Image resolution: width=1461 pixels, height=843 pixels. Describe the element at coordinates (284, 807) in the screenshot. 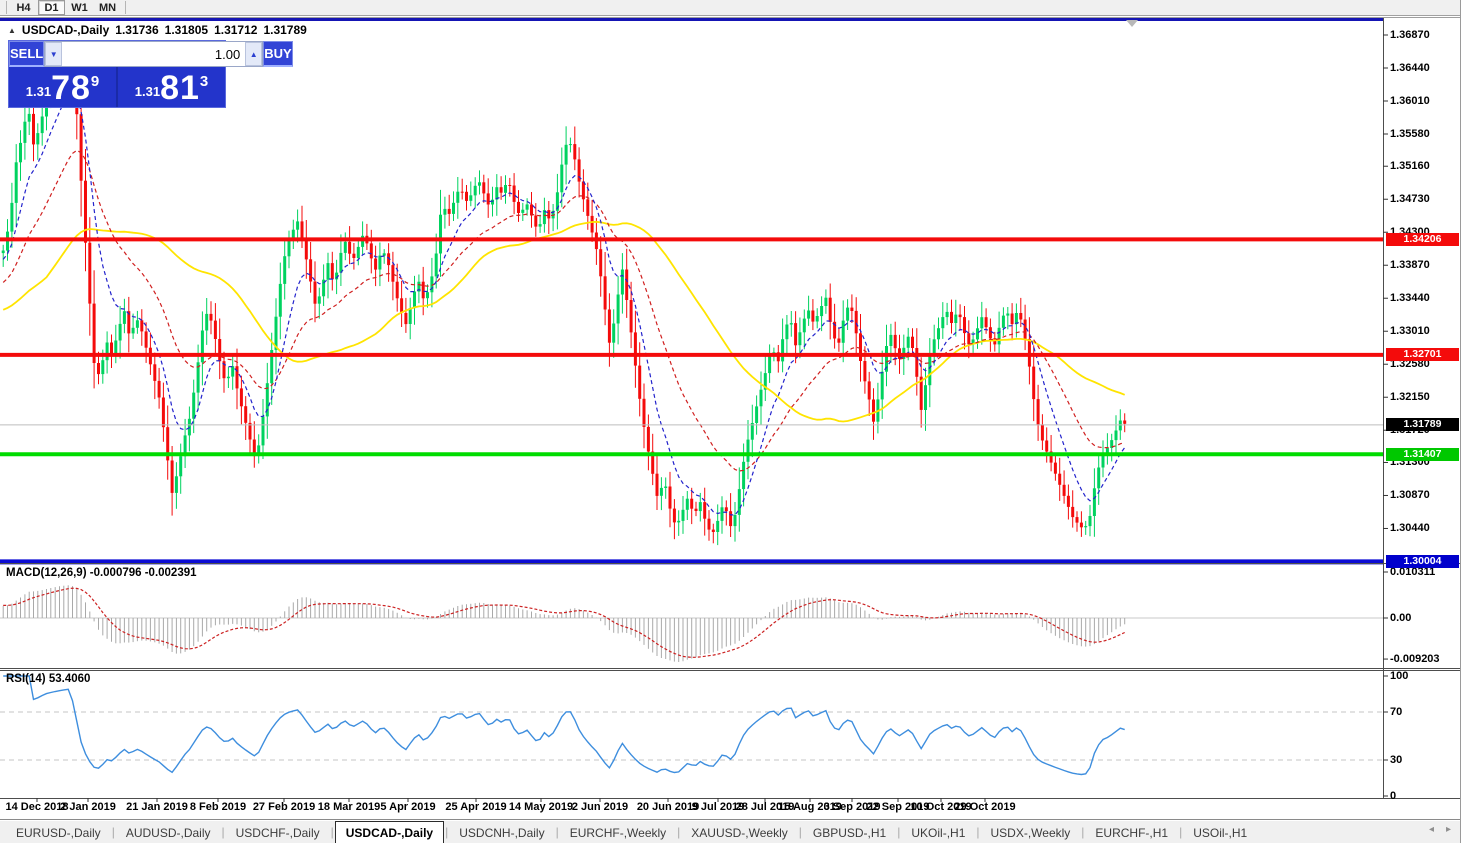

I see `date-axis-label: 27 Feb 2019` at that location.